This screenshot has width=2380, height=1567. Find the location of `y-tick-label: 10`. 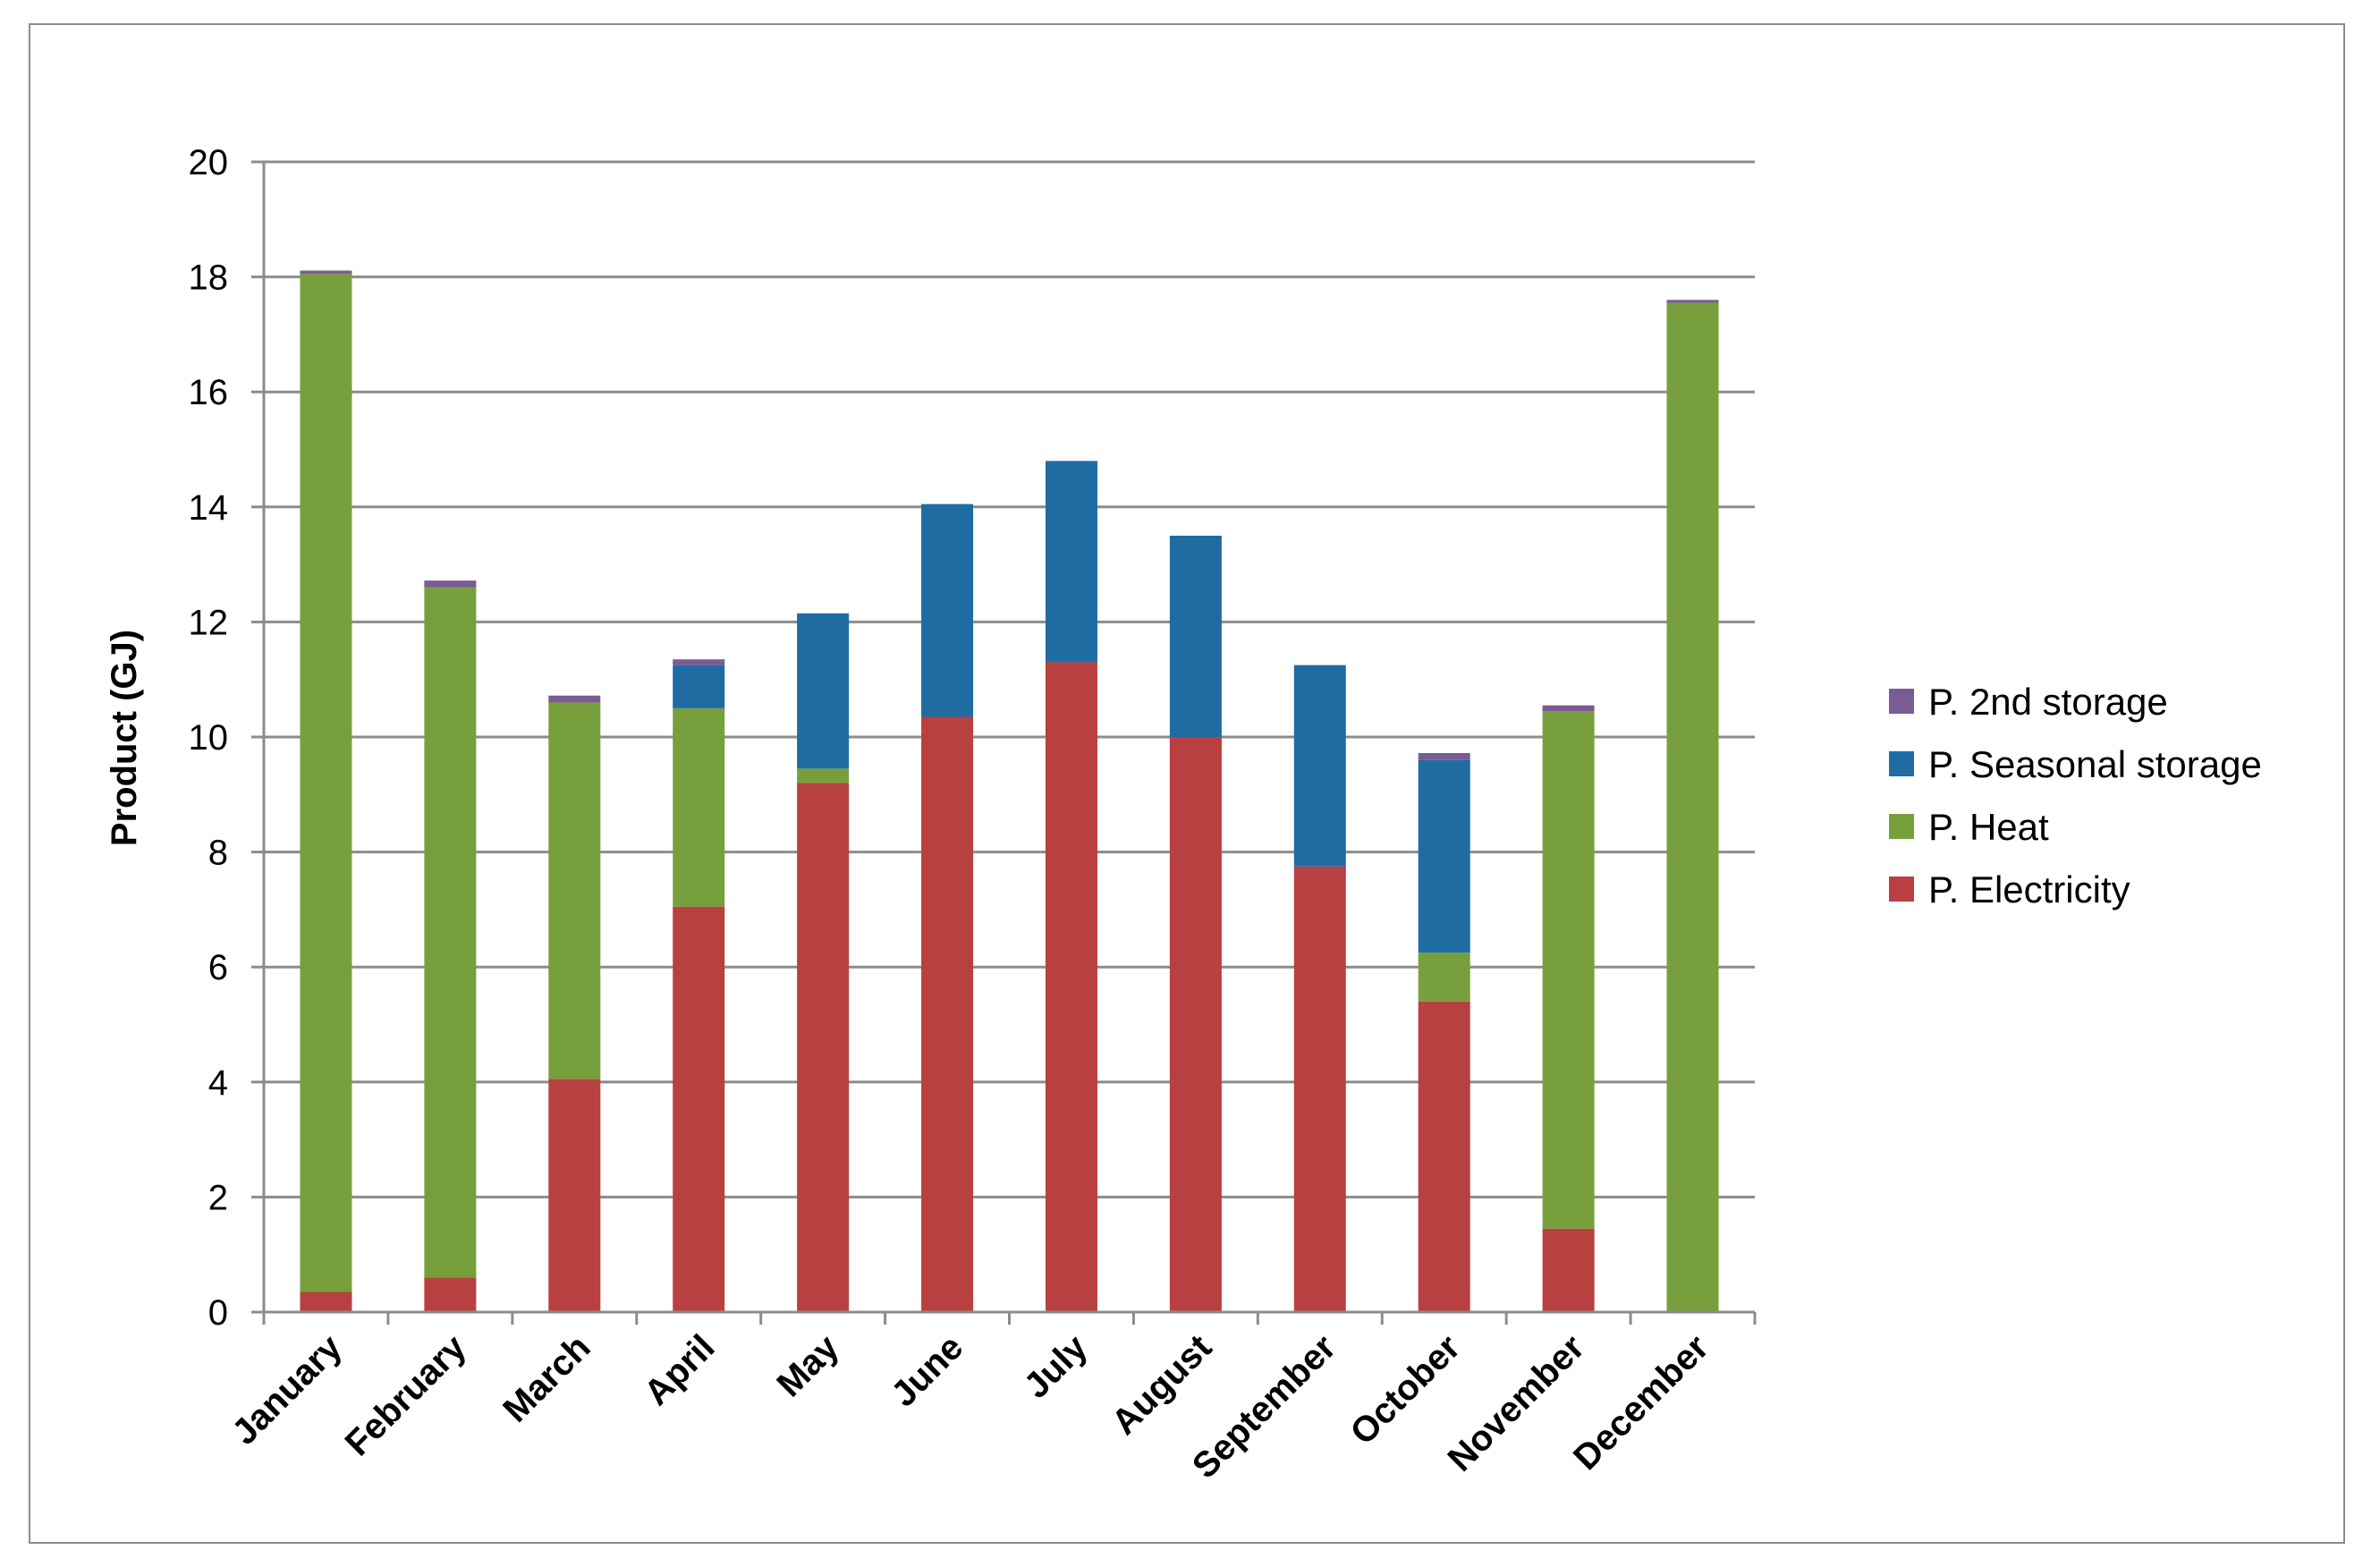

y-tick-label: 10 is located at coordinates (209, 738).